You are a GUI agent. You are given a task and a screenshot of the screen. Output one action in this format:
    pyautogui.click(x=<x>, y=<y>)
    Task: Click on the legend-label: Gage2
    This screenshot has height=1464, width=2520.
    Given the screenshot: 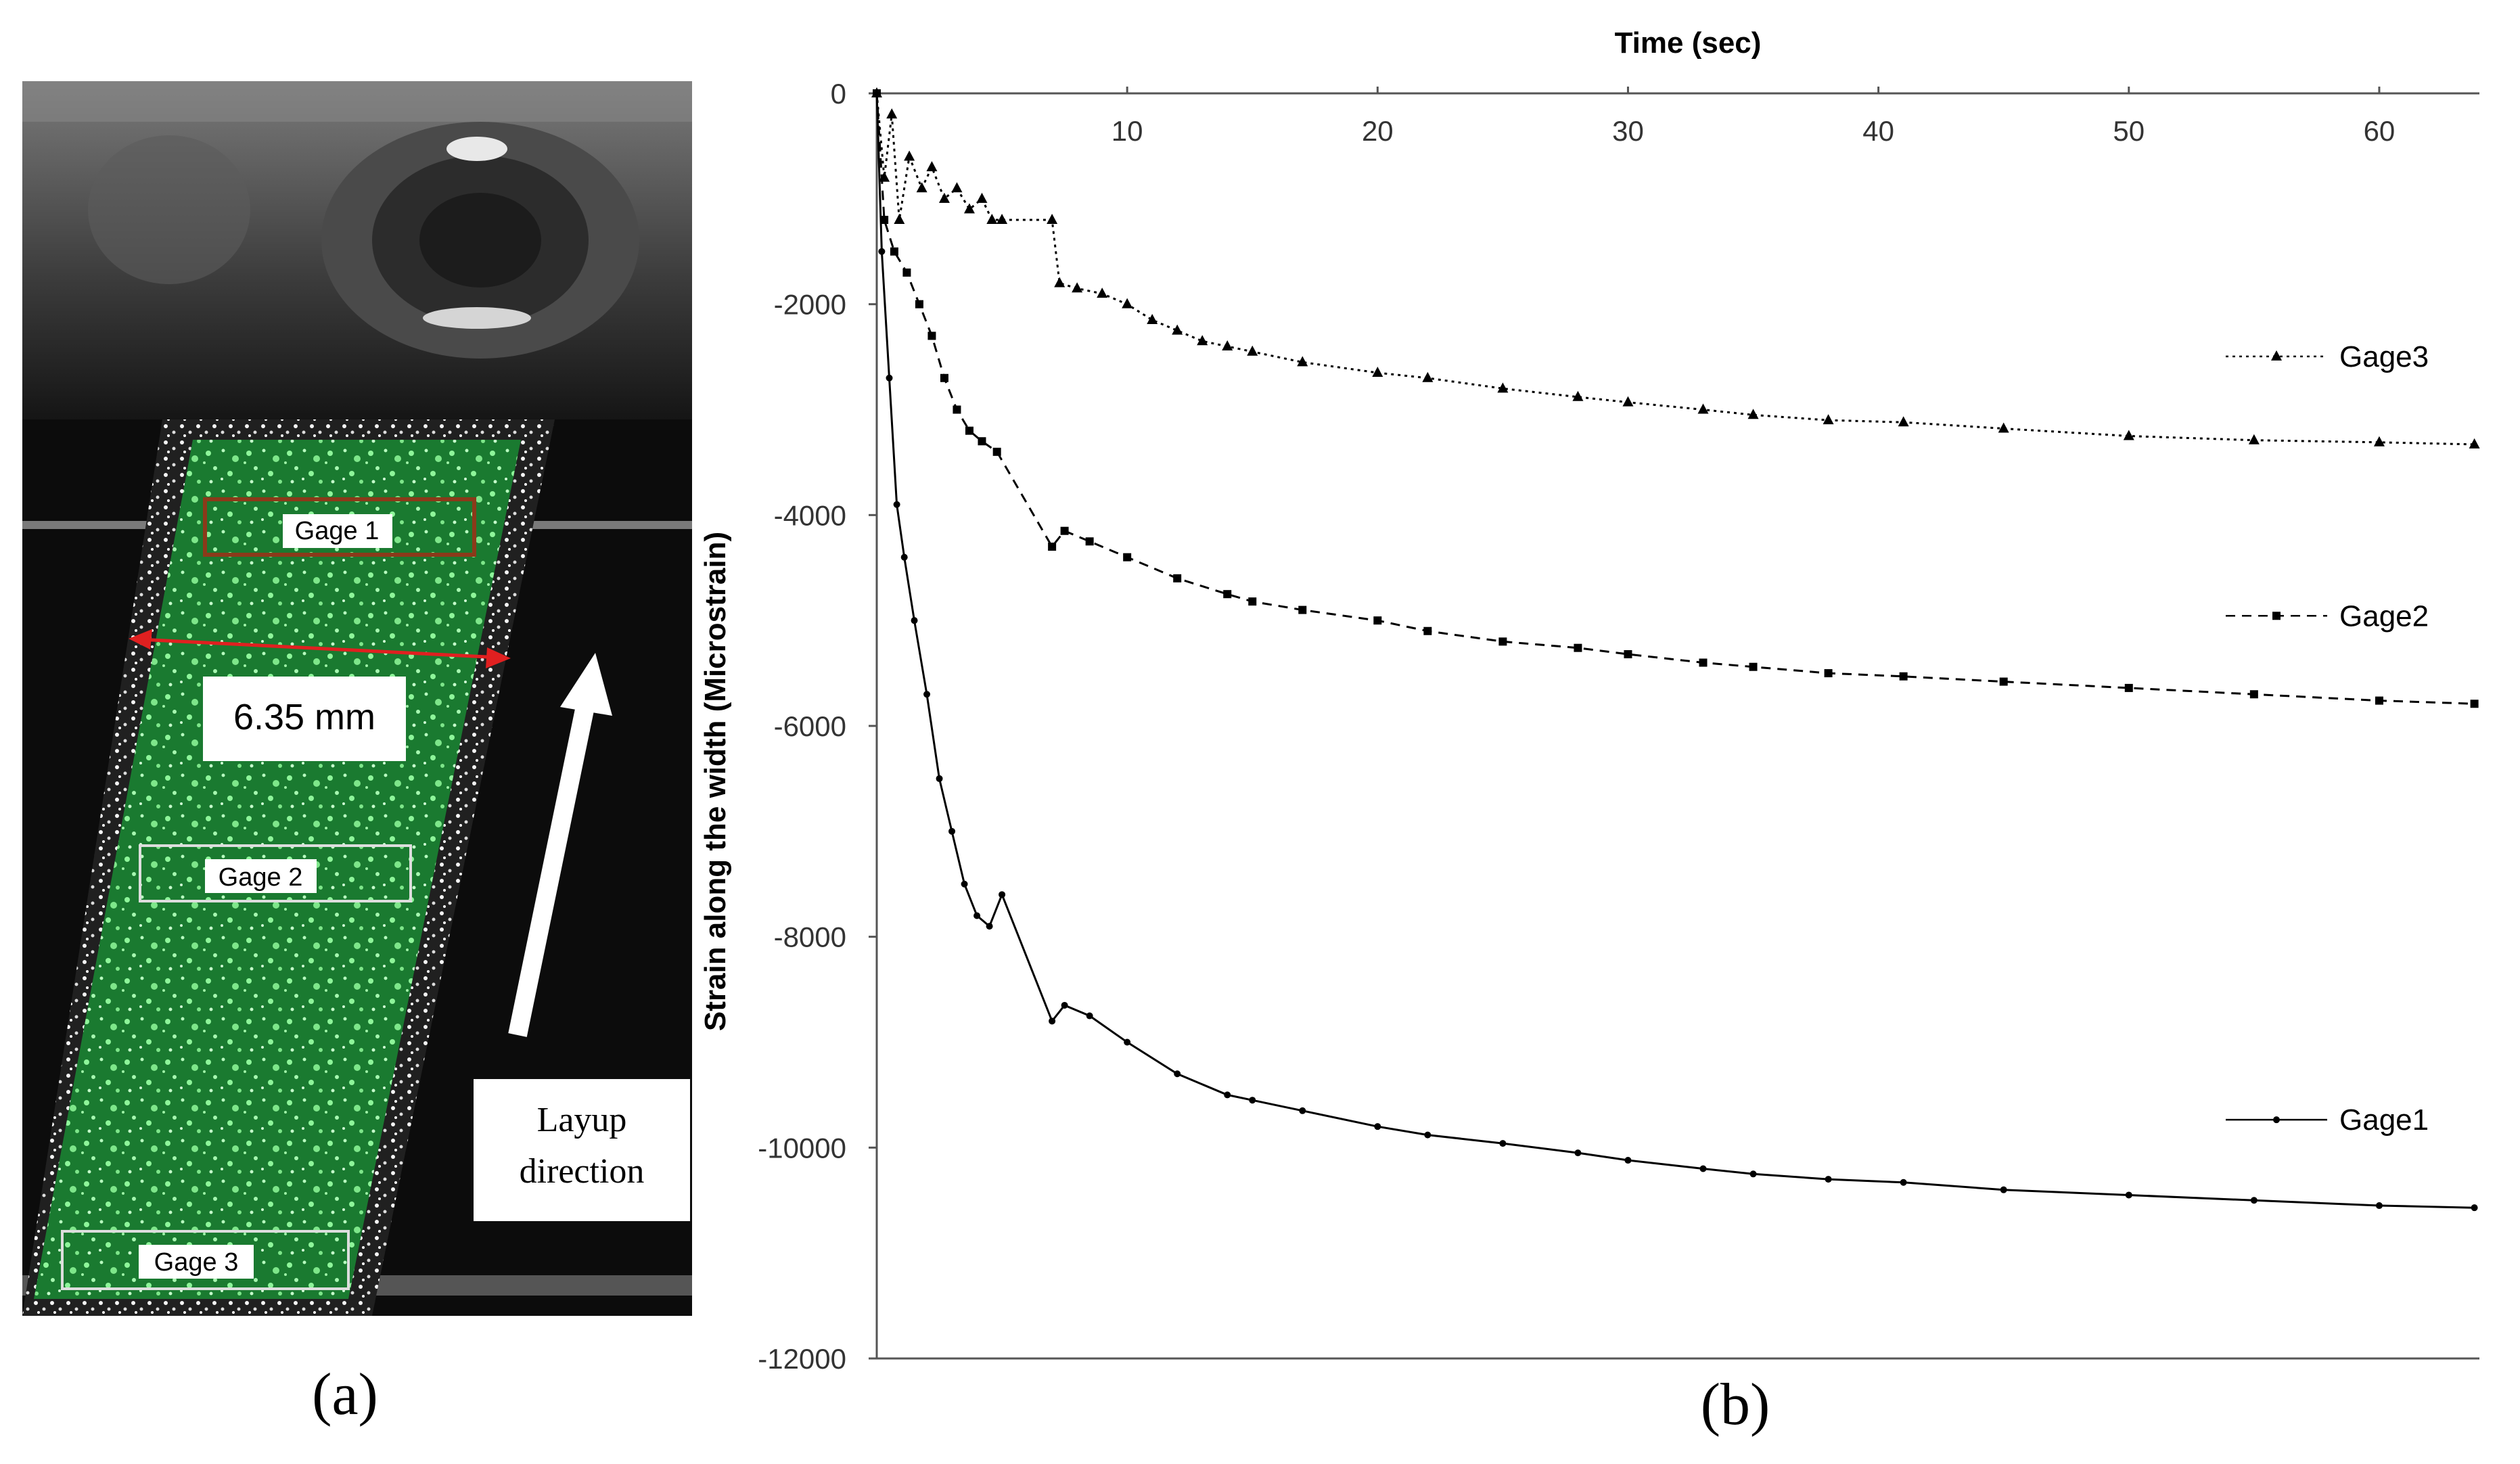 What is the action you would take?
    pyautogui.click(x=2384, y=616)
    